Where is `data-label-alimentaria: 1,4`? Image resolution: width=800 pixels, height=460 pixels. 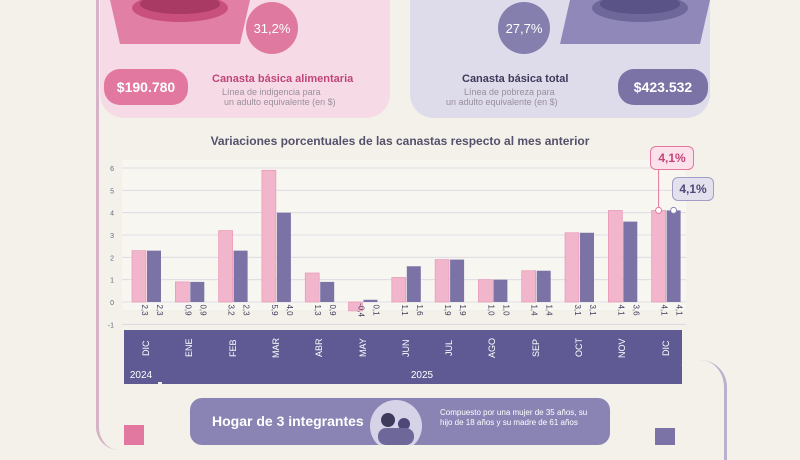
data-label-alimentaria: 1,4 is located at coordinates (534, 310).